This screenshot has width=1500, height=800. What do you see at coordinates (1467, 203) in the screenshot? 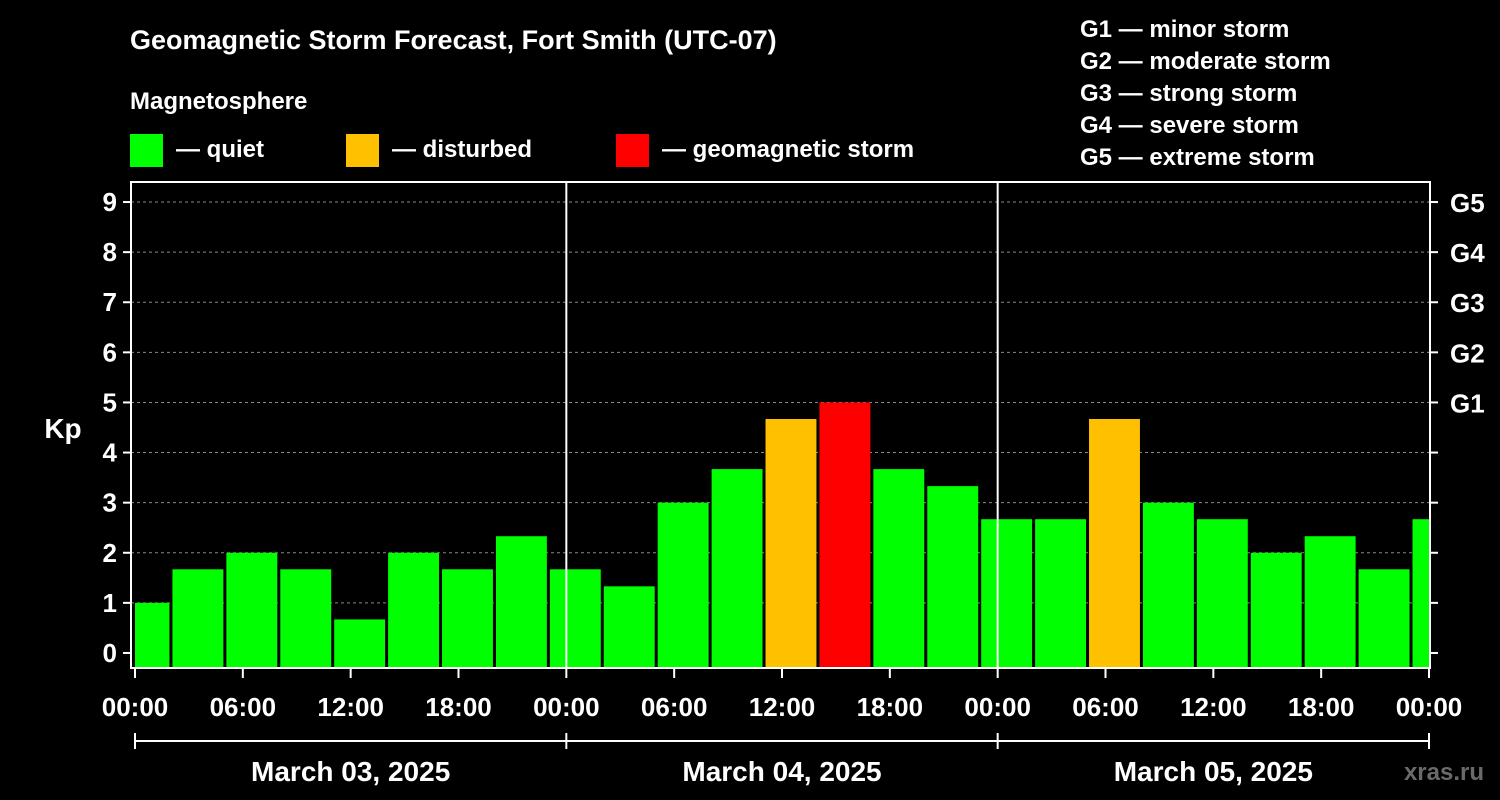
I see `g-scale-label: G5` at bounding box center [1467, 203].